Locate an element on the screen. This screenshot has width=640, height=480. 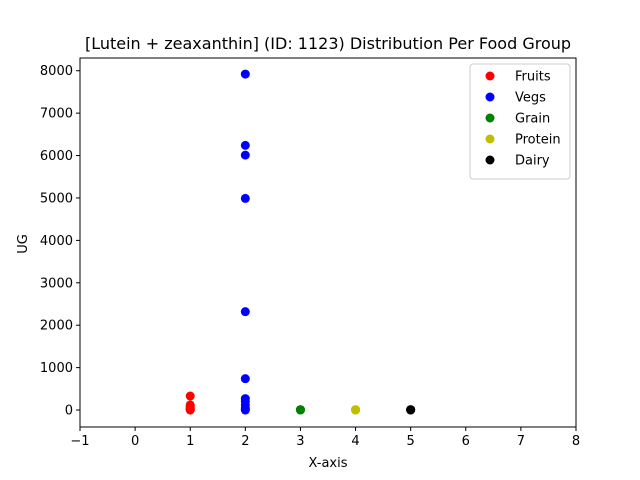
y-axis-label: UG is located at coordinates (23, 244).